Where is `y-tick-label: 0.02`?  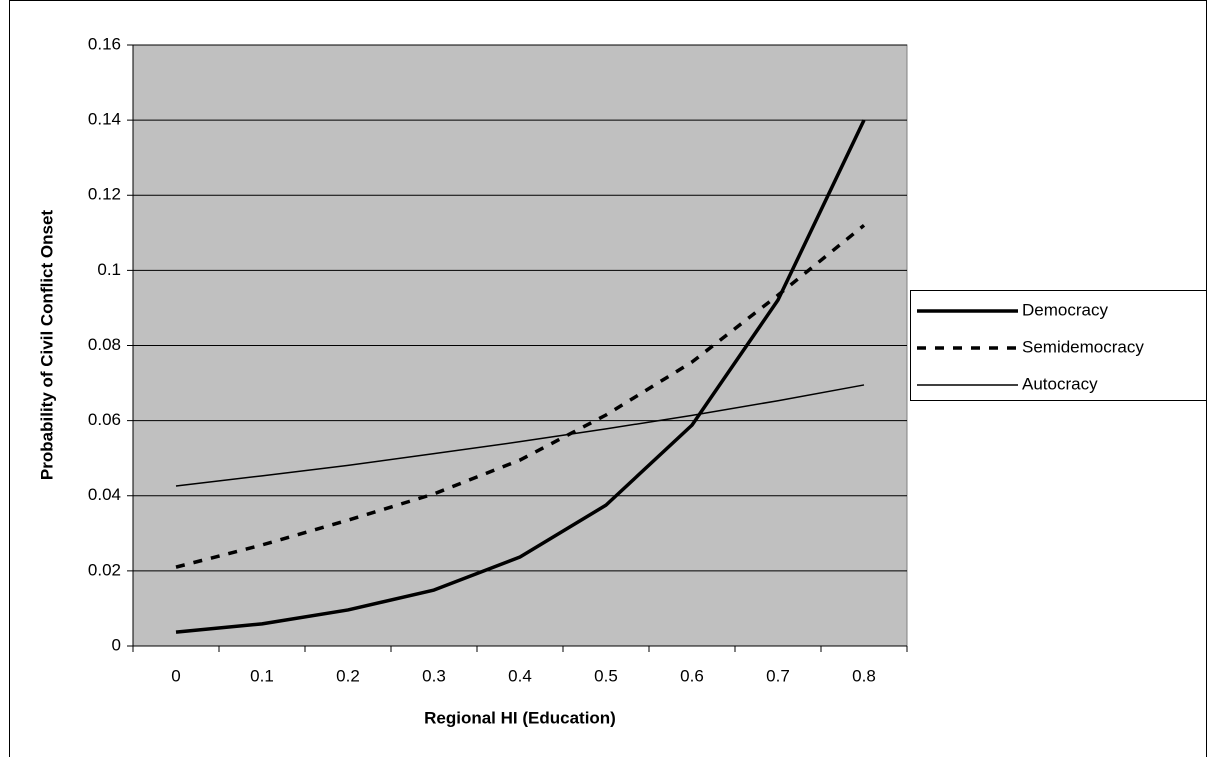
y-tick-label: 0.02 is located at coordinates (104, 569).